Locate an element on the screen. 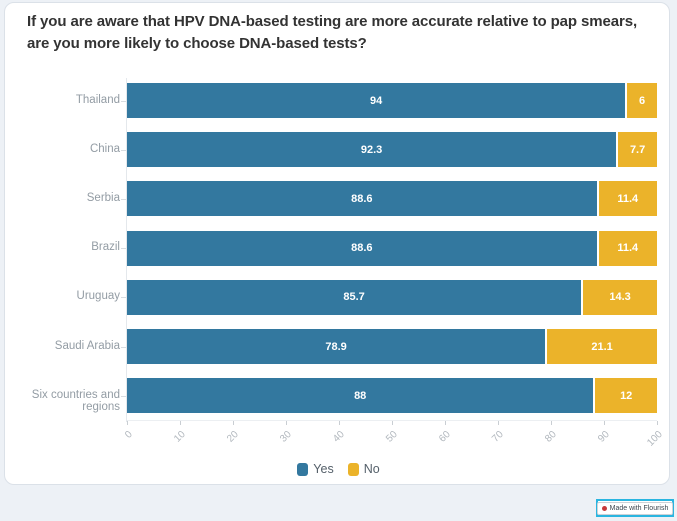  flourish-badge-label: Made with Flourish is located at coordinates (639, 508).